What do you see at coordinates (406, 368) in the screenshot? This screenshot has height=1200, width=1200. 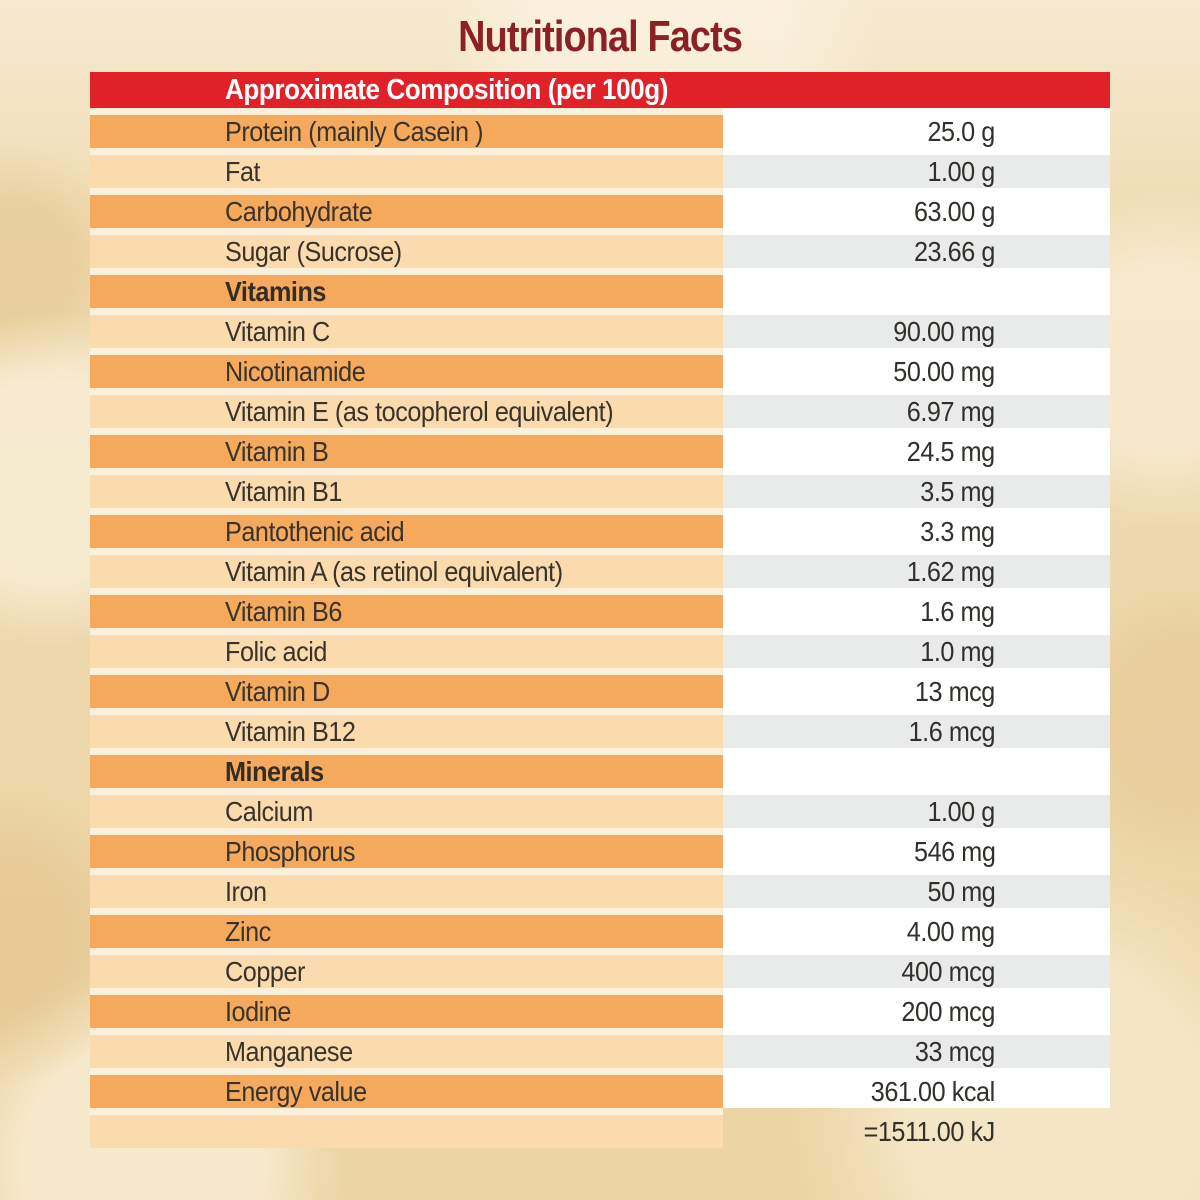 I see `row-label: Nicotinamide` at bounding box center [406, 368].